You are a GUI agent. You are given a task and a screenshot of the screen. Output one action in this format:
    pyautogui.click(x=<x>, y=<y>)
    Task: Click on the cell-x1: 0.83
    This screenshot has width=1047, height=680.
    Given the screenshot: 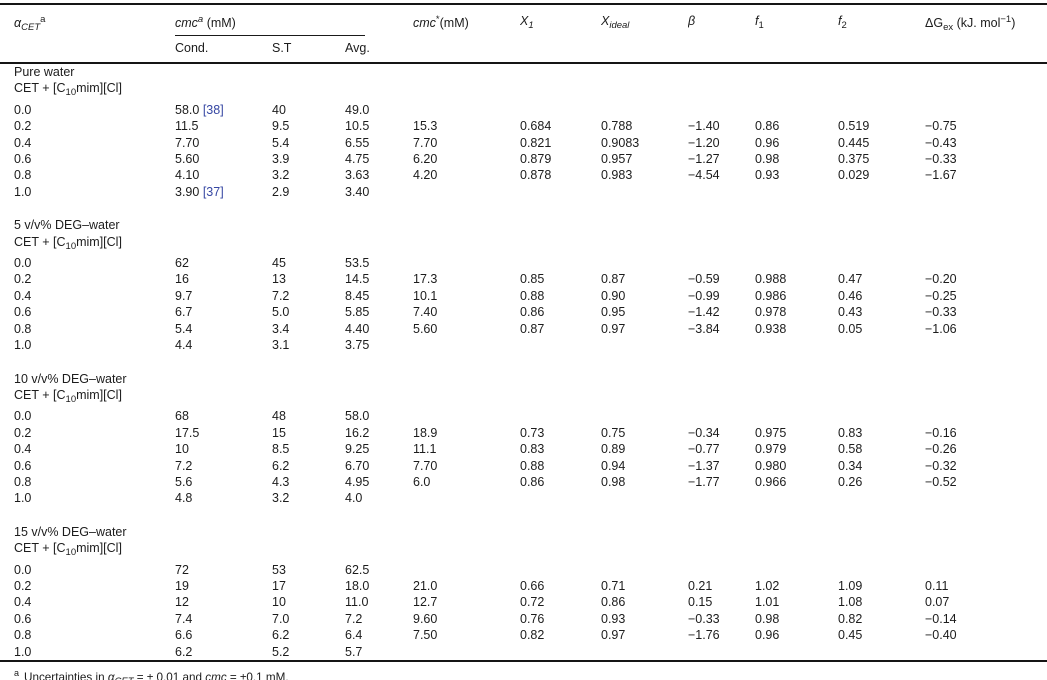 What is the action you would take?
    pyautogui.click(x=532, y=449)
    